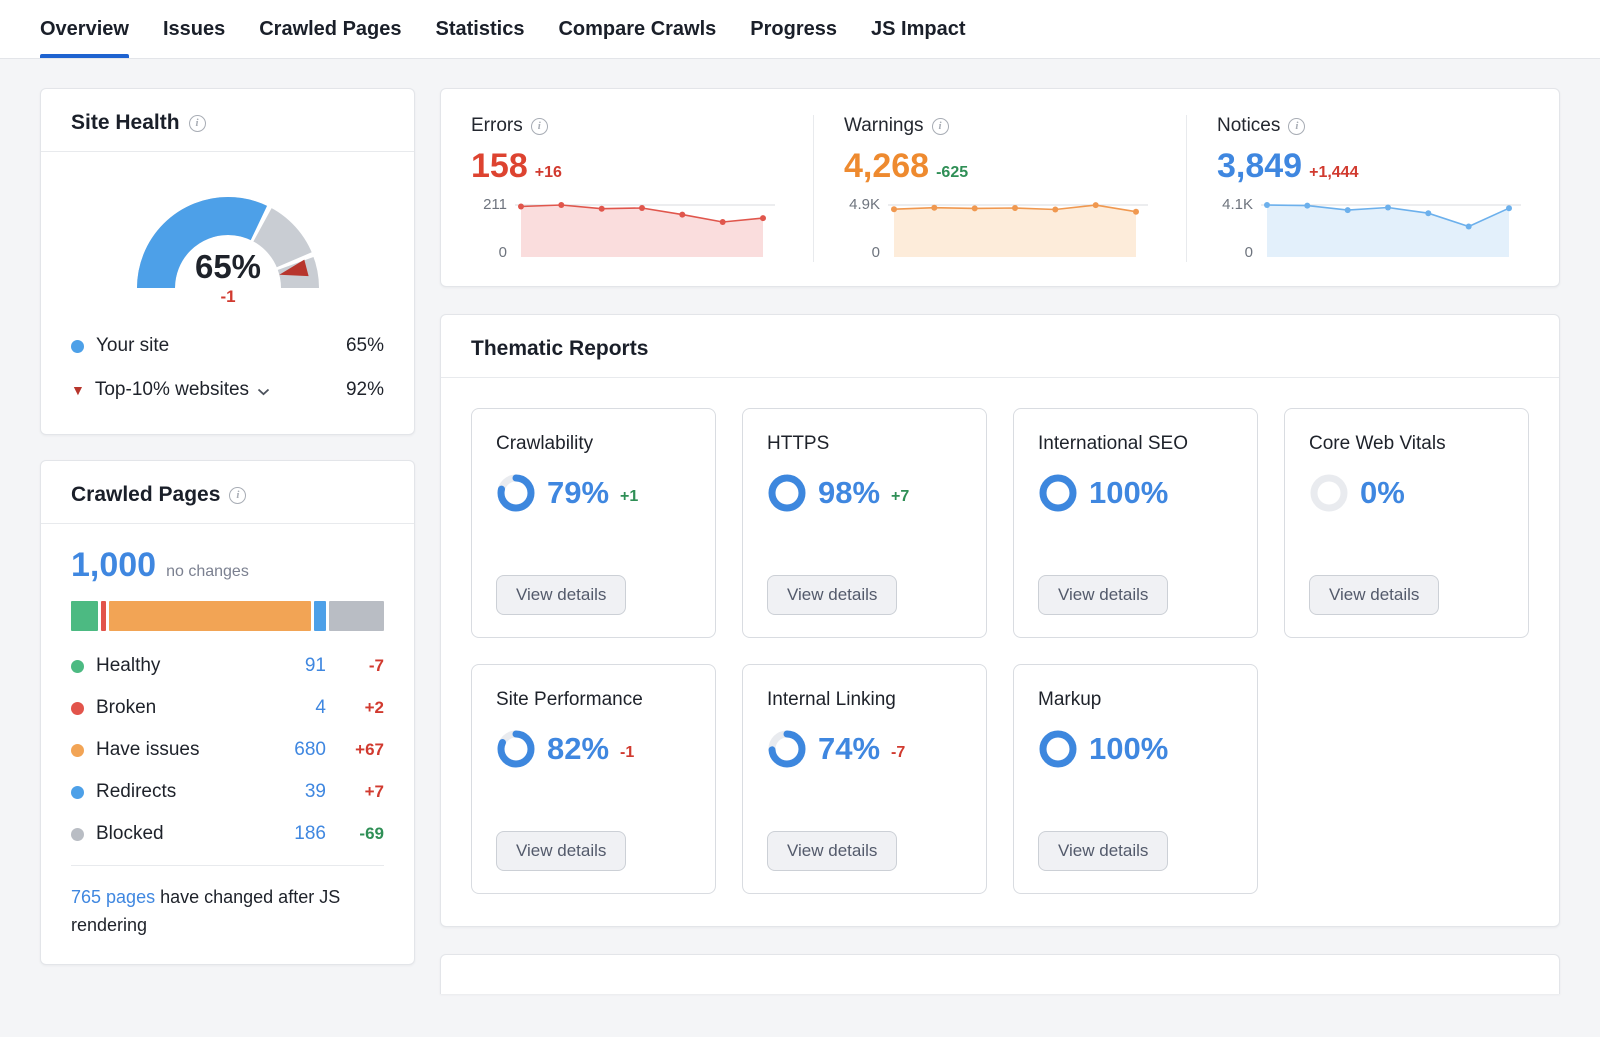 The width and height of the screenshot is (1600, 1037). What do you see at coordinates (172, 389) in the screenshot?
I see `top10-label: Top-10% websites` at bounding box center [172, 389].